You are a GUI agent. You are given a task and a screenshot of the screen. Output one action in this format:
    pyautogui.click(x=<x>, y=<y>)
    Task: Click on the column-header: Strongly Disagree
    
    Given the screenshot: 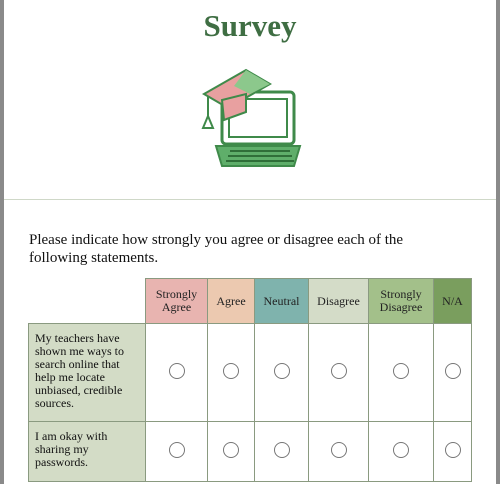 What is the action you would take?
    pyautogui.click(x=401, y=301)
    